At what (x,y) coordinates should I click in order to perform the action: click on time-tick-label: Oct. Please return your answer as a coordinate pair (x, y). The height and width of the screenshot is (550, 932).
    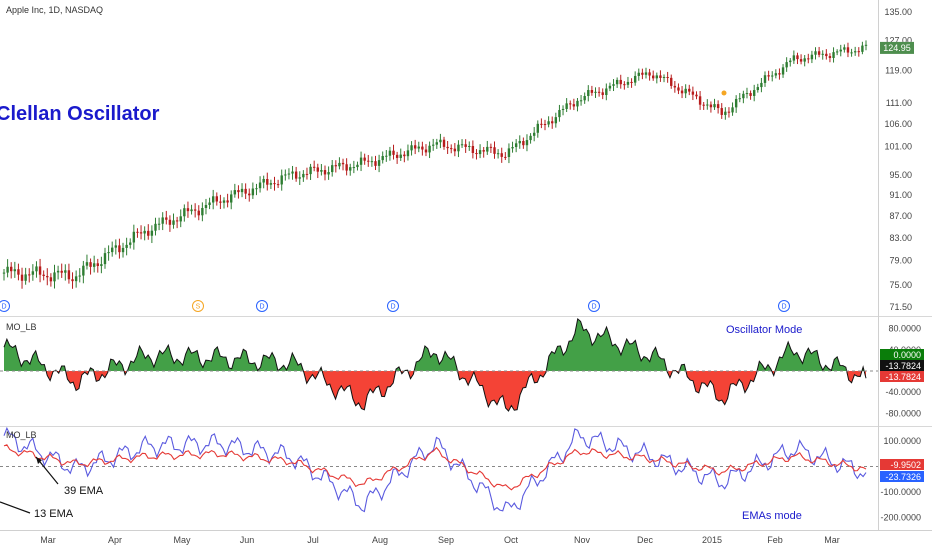
    Looking at the image, I should click on (511, 540).